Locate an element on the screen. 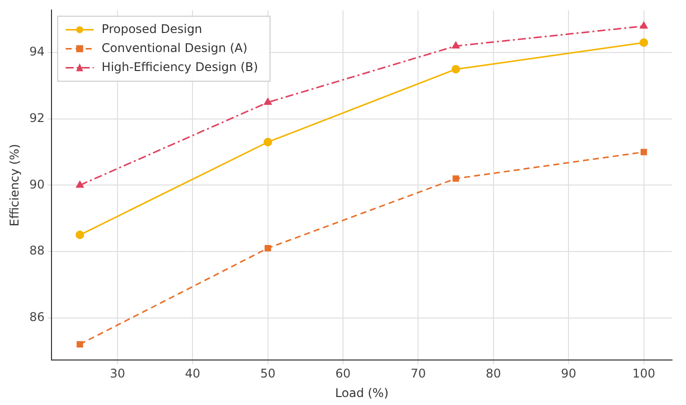 Image resolution: width=686 pixels, height=405 pixels. x-tick-label: 80 is located at coordinates (494, 373).